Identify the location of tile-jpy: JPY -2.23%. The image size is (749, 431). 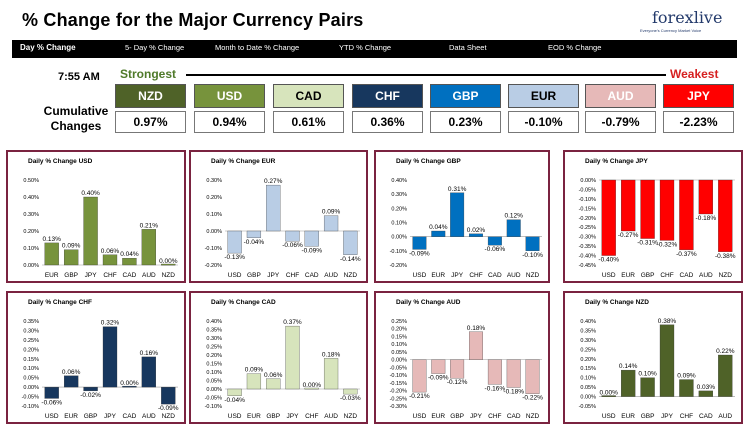
(698, 109).